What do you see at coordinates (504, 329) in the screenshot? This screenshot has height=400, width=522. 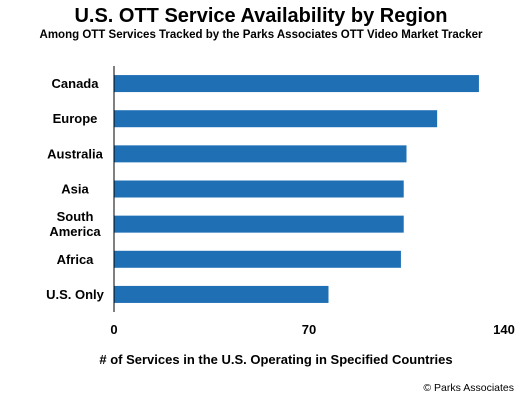 I see `x-tick-label: 140` at bounding box center [504, 329].